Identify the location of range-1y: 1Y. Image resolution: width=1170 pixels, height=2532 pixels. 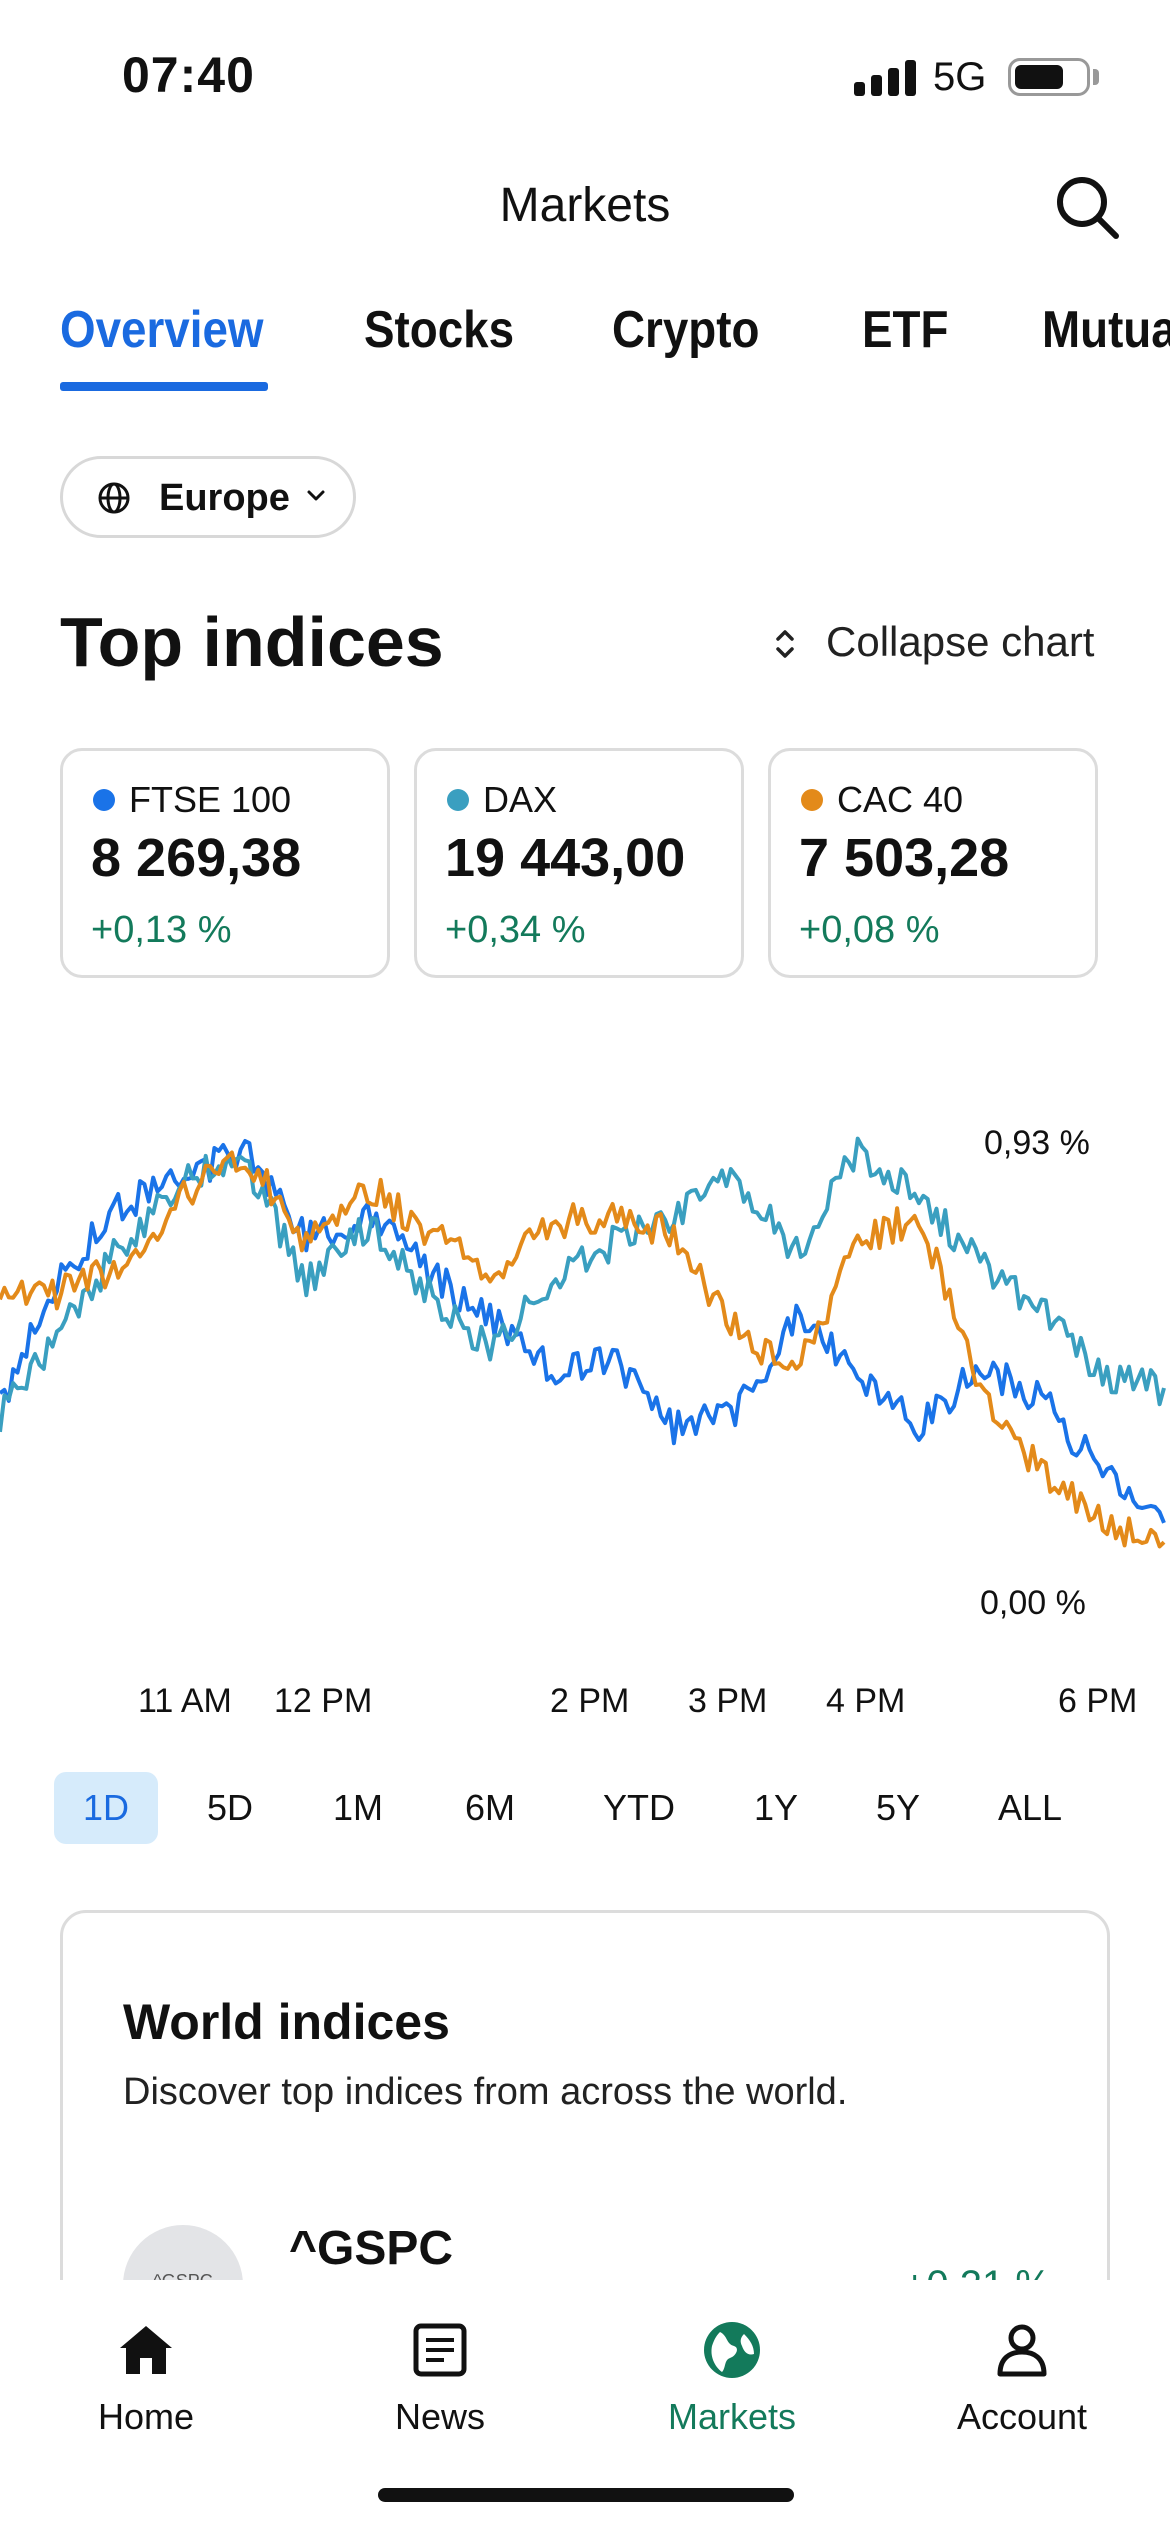
(776, 1807).